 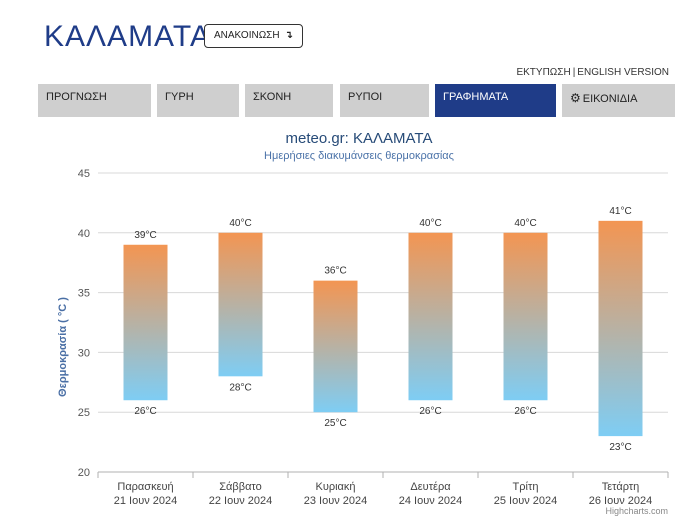 What do you see at coordinates (359, 156) in the screenshot?
I see `chart-subtitle: Ημερήσιες διακυμάνσεις θερμοκρασίας` at bounding box center [359, 156].